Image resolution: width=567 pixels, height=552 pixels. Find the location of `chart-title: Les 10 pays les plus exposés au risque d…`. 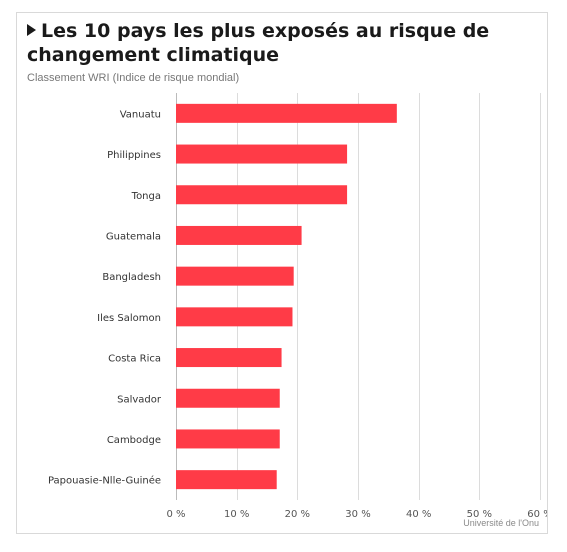

chart-title: Les 10 pays les plus exposés au risque d… is located at coordinates (283, 43).